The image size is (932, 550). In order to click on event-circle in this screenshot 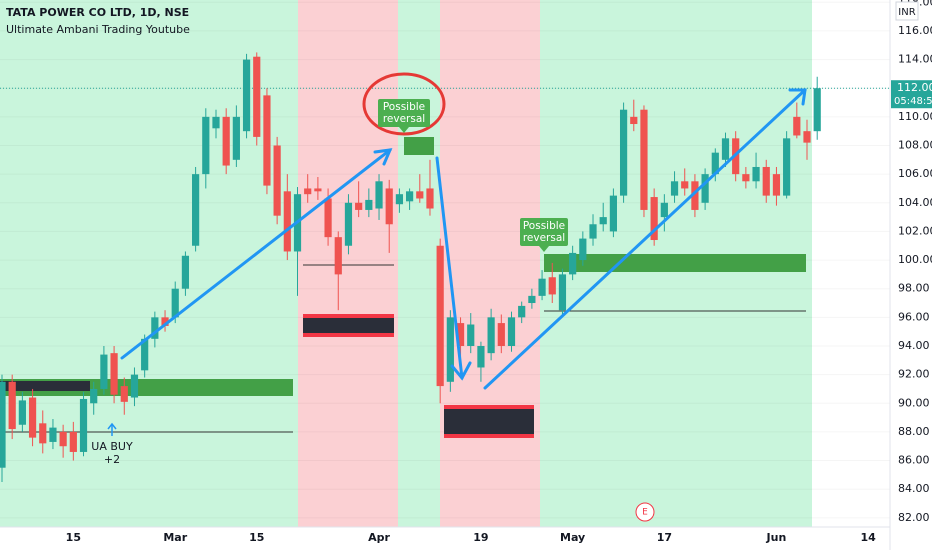, I will do `click(645, 512)`.